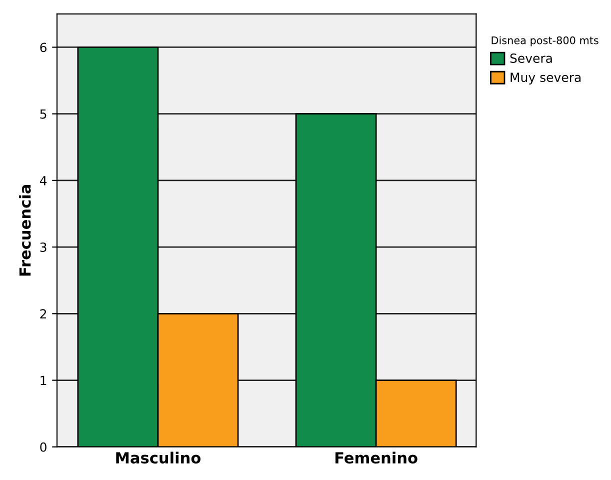 The width and height of the screenshot is (611, 480). I want to click on y-tick-label: 3, so click(43, 247).